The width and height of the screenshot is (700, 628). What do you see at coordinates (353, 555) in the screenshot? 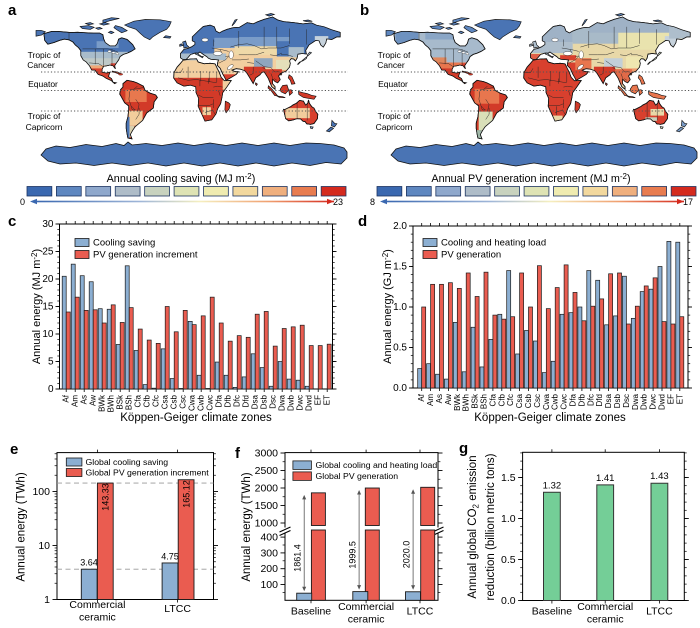
I see `svg-text: 1999.5` at bounding box center [353, 555].